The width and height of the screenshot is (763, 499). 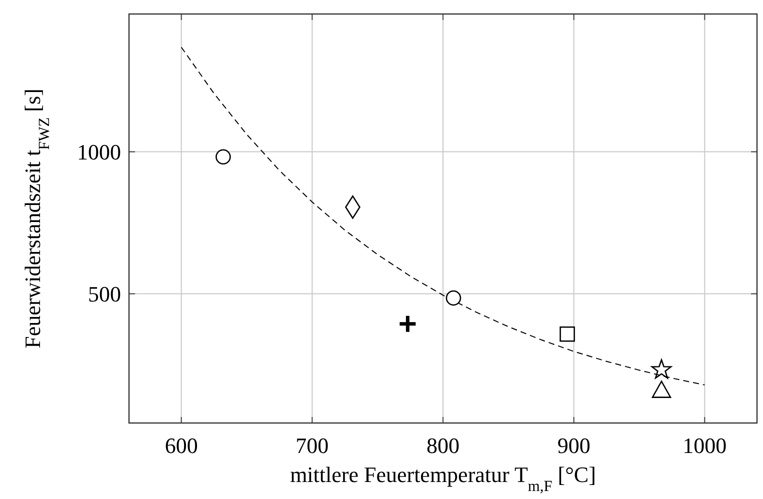 What do you see at coordinates (704, 445) in the screenshot?
I see `x-tick-label: 1000` at bounding box center [704, 445].